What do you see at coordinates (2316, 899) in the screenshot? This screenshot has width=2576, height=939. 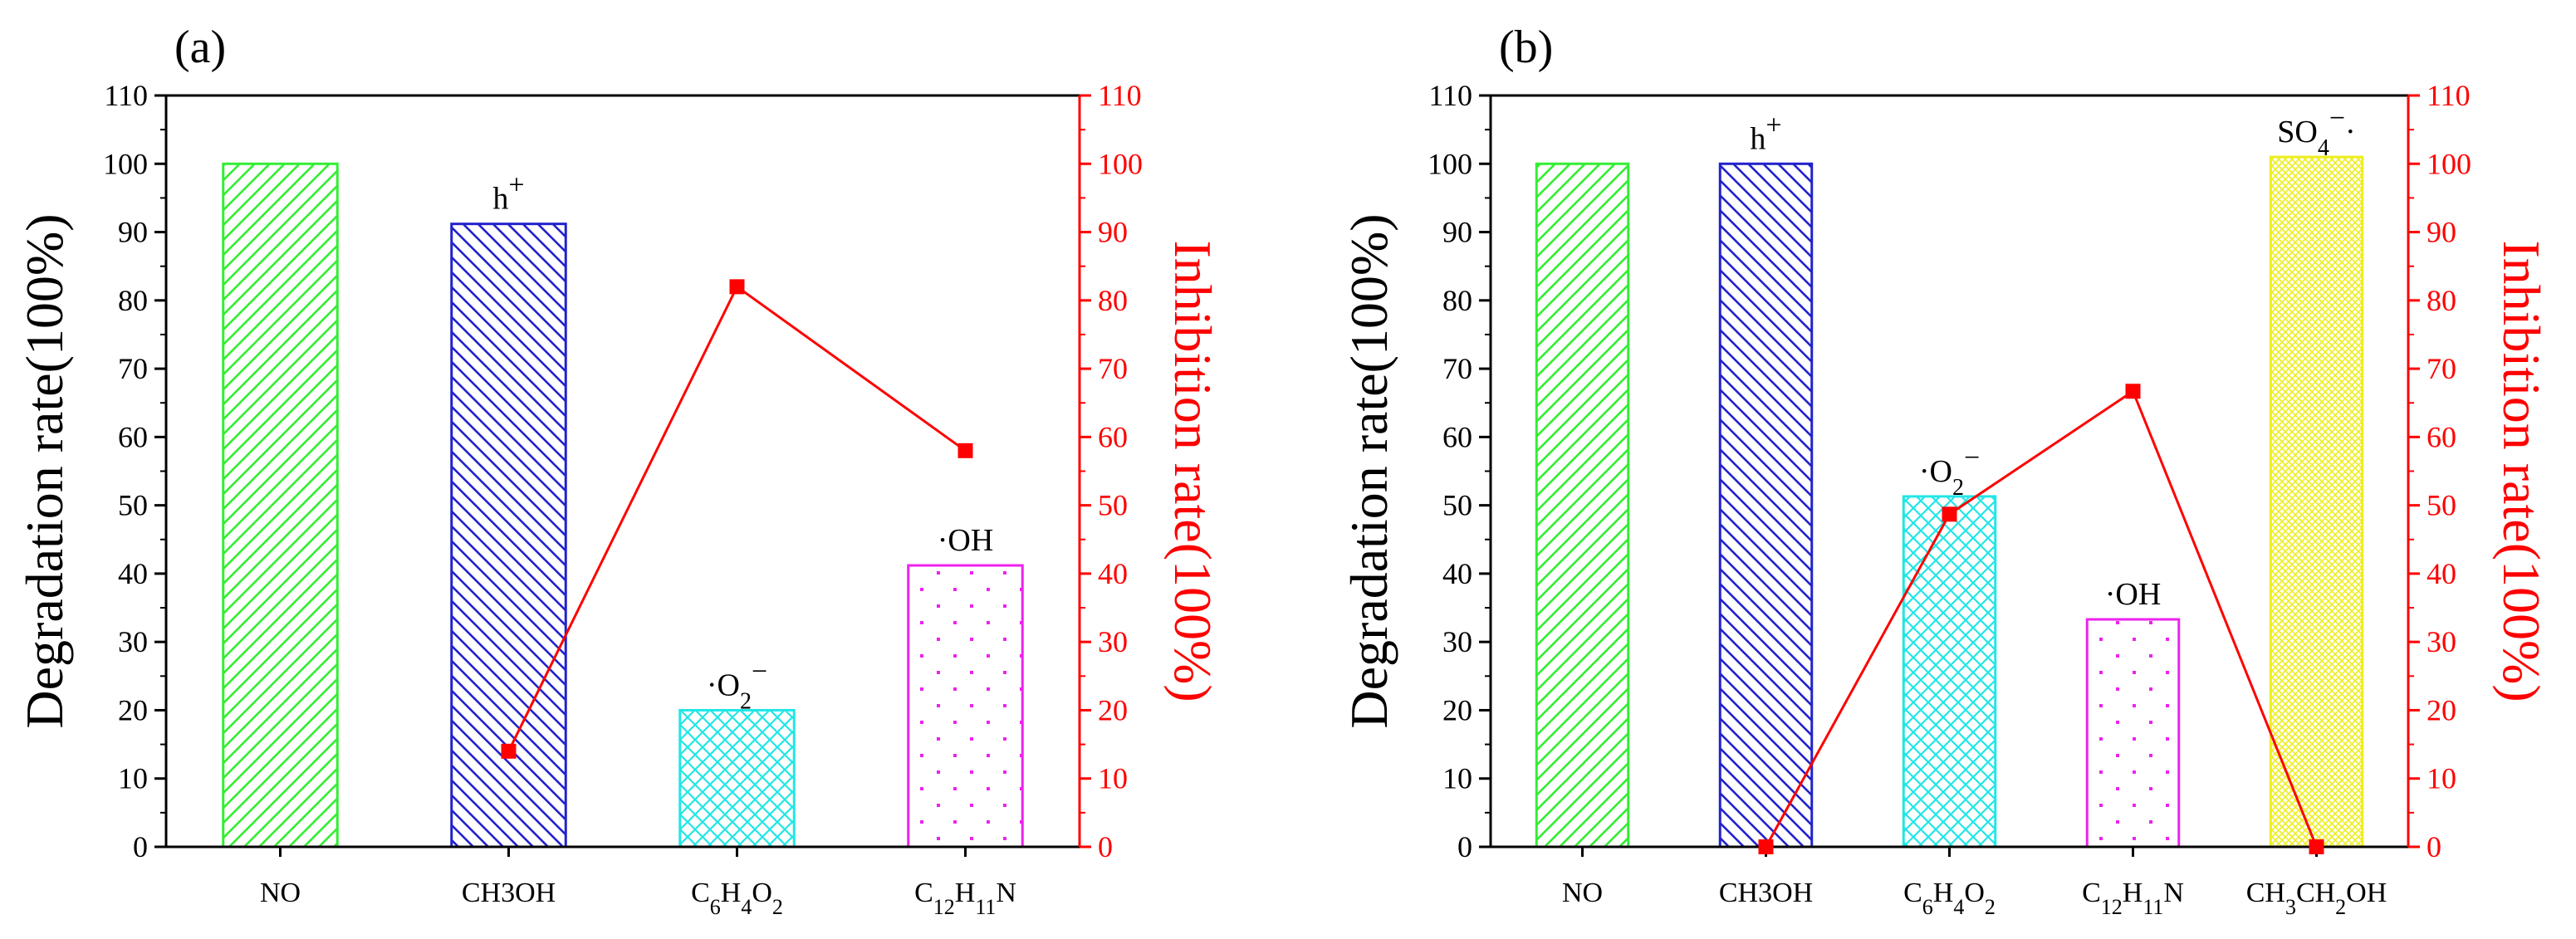 I see `x-tick-label: CH3CH2OH` at bounding box center [2316, 899].